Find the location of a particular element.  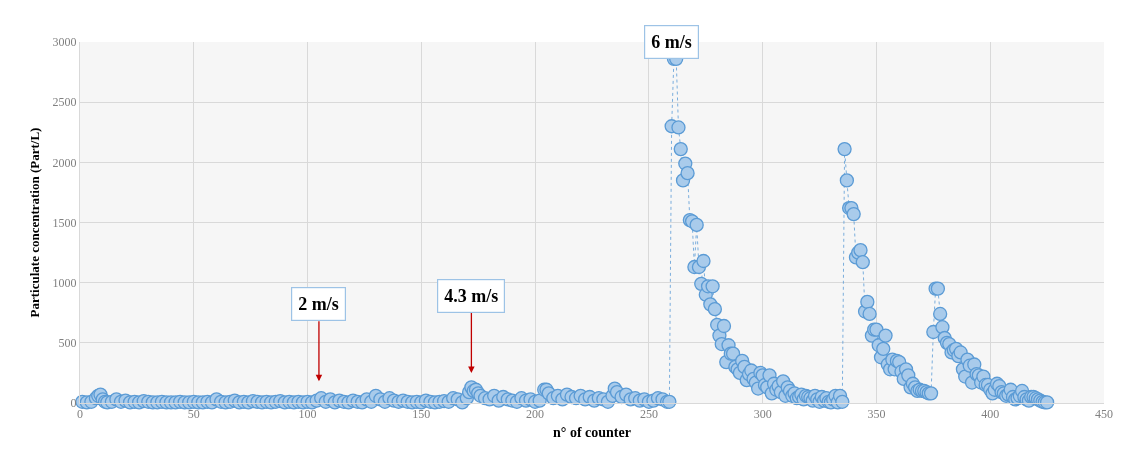

annotation: 4.3 m/s is located at coordinates (471, 296).